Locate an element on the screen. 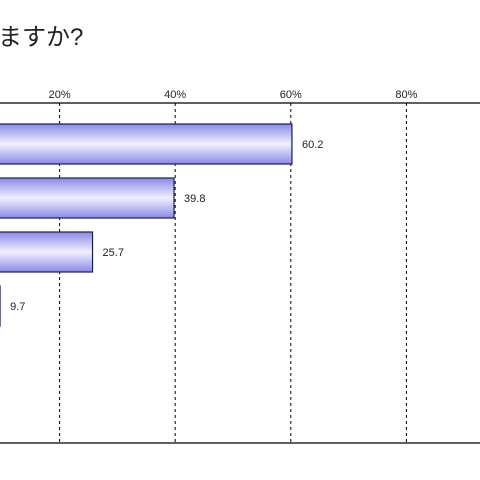  bar-value-label: 9.7 is located at coordinates (17, 307).